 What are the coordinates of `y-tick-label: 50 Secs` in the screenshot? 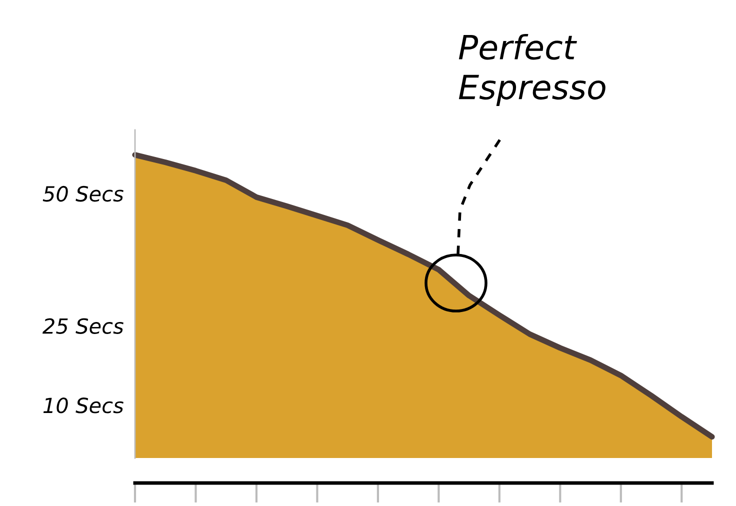 It's located at (83, 194).